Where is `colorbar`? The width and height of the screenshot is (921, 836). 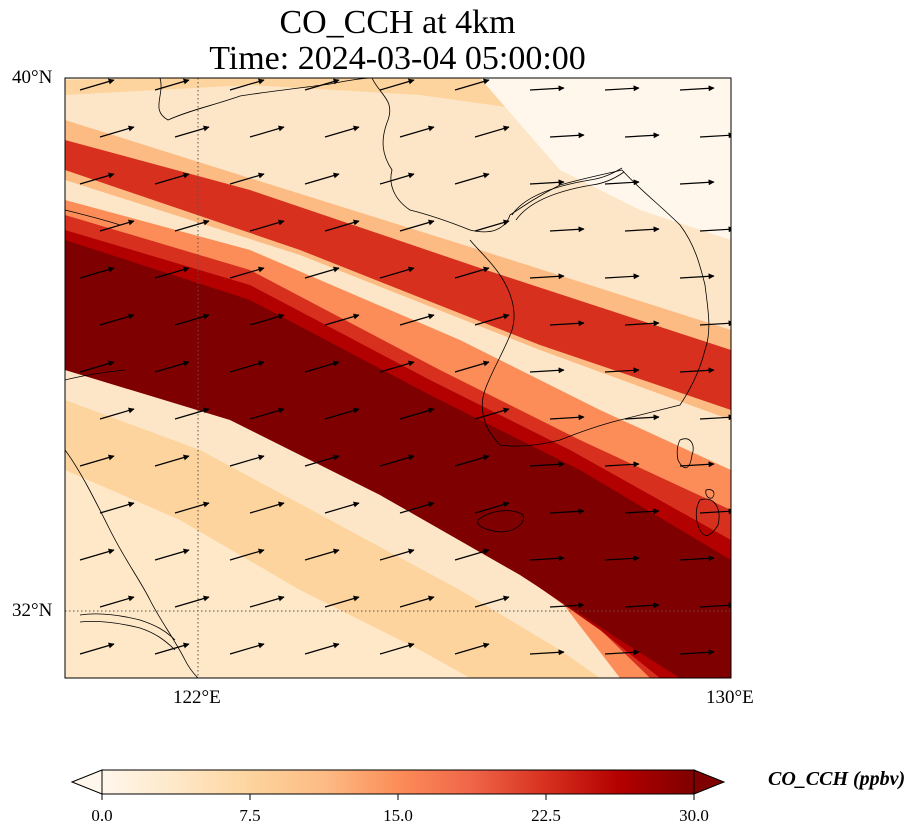 colorbar is located at coordinates (398, 784).